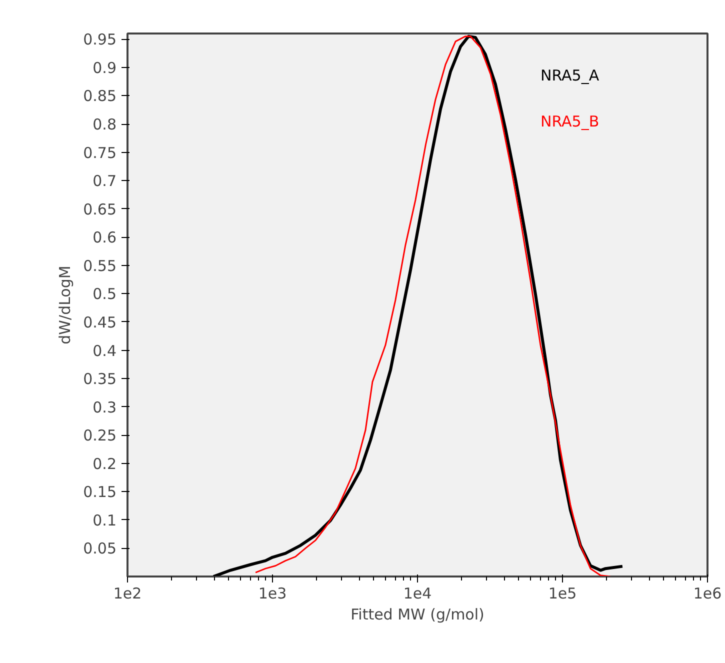  I want to click on y-tick-label: 0.45, so click(100, 322).